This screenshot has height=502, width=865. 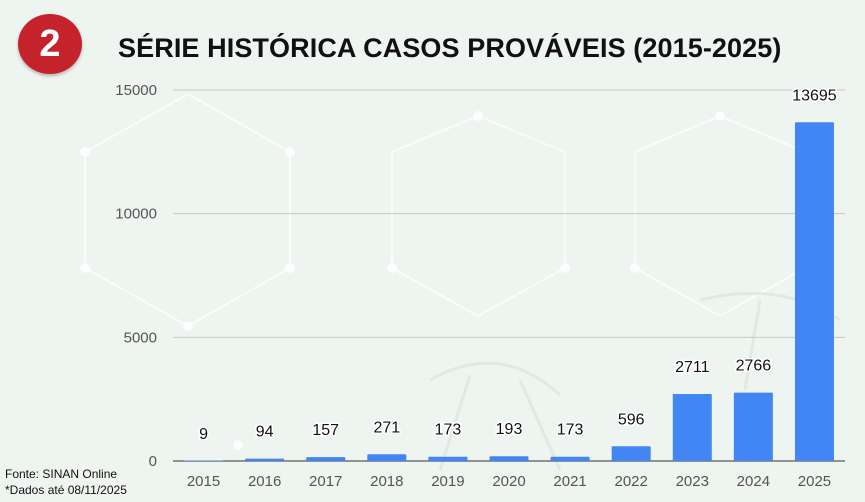 What do you see at coordinates (66, 490) in the screenshot?
I see `data-date-note: *Dados até 08/11/2025` at bounding box center [66, 490].